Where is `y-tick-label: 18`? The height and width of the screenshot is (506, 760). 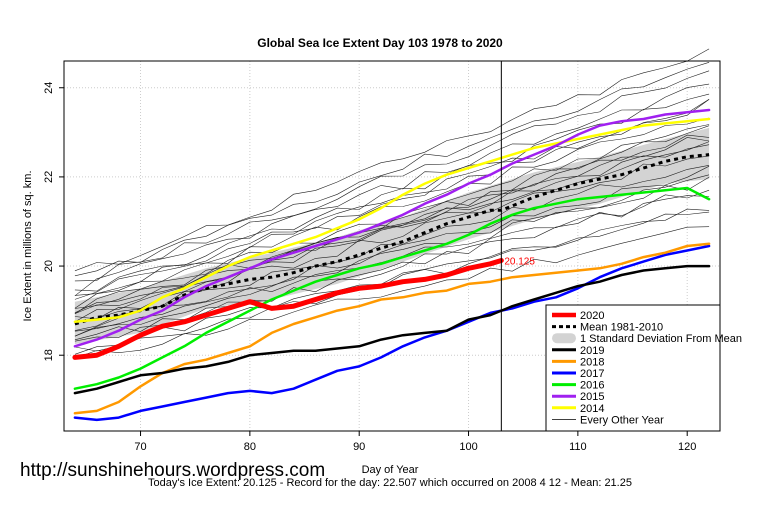 y-tick-label: 18 is located at coordinates (49, 355).